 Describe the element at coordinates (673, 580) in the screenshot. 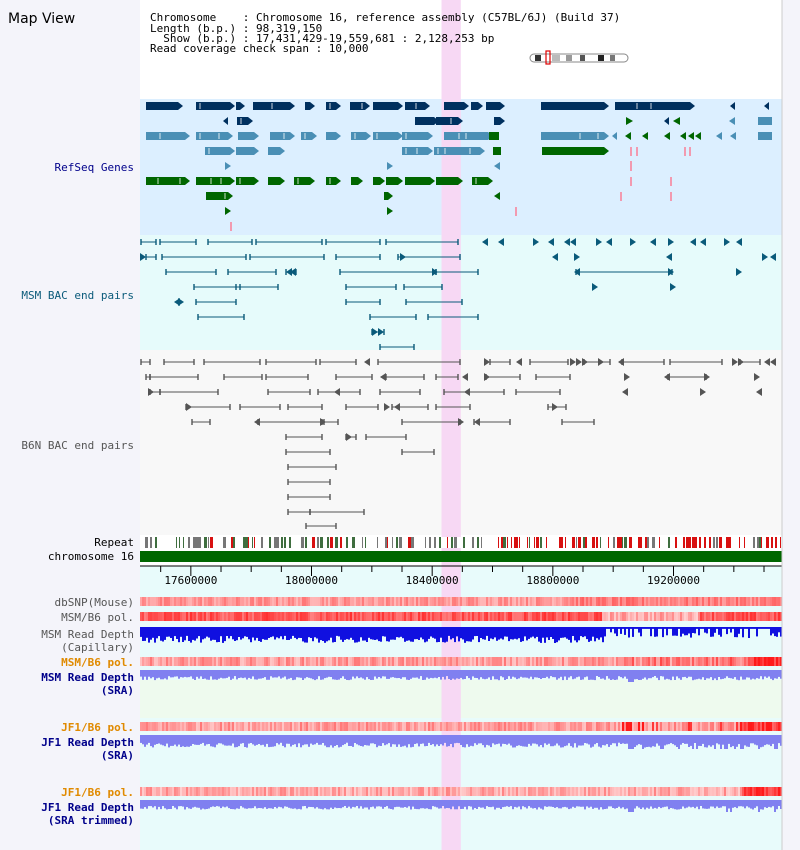

I see `axis-tick-label: 19200000` at that location.